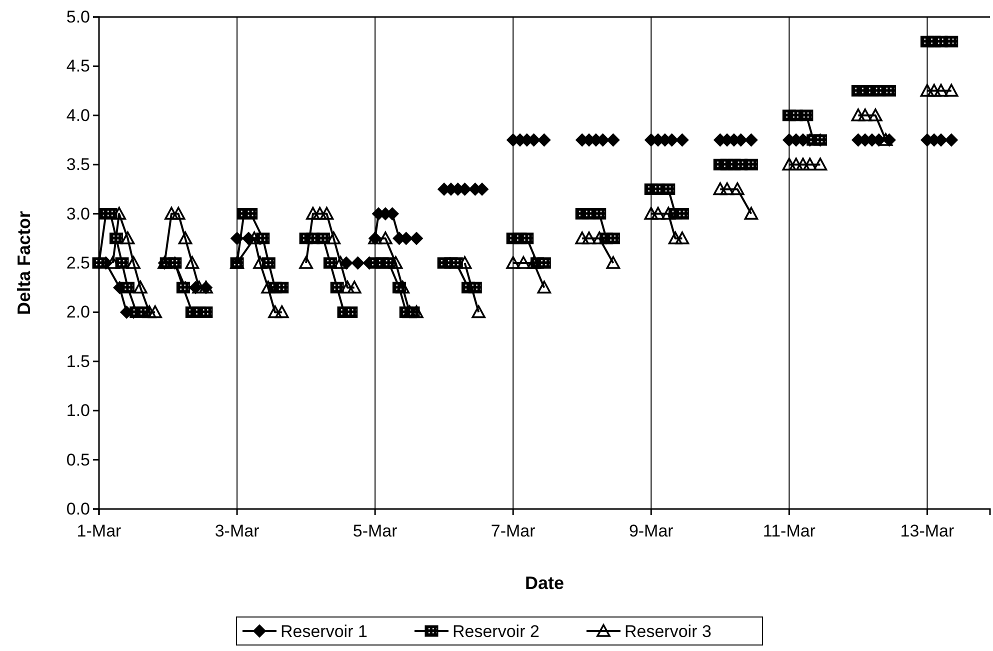  Describe the element at coordinates (651, 531) in the screenshot. I see `x-tick-label: 9-Mar` at that location.